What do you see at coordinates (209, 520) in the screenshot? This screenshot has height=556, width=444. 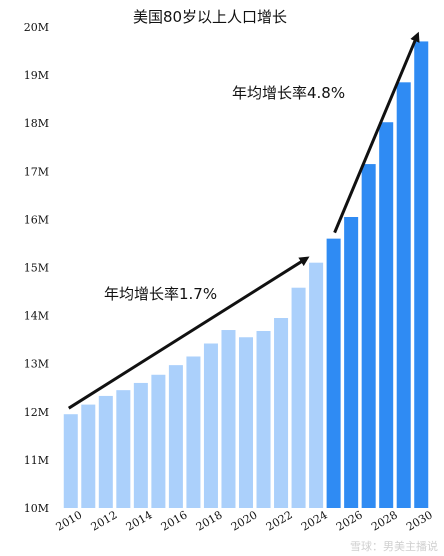 I see `x-tick-label: 2018` at bounding box center [209, 520].